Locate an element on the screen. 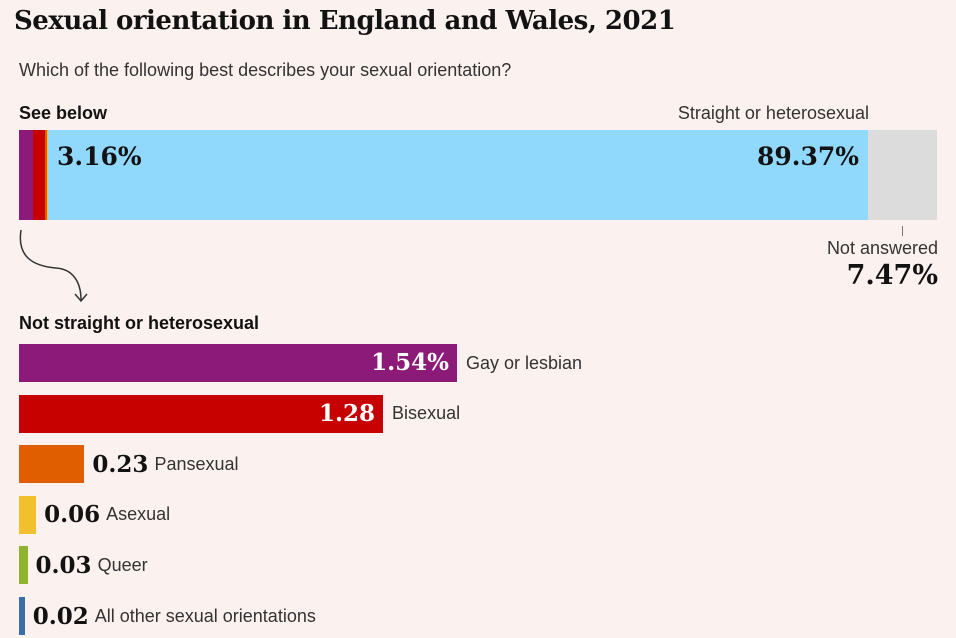  stacked-bar is located at coordinates (478, 175).